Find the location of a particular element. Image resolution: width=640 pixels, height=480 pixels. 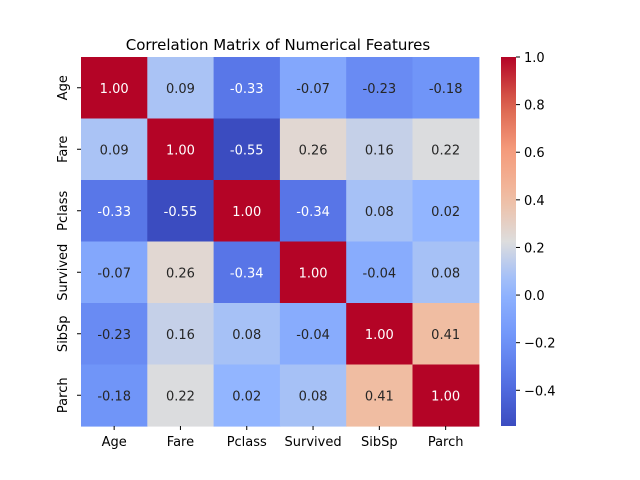

chart-title: Correlation Matrix of Numerical Features is located at coordinates (278, 45).